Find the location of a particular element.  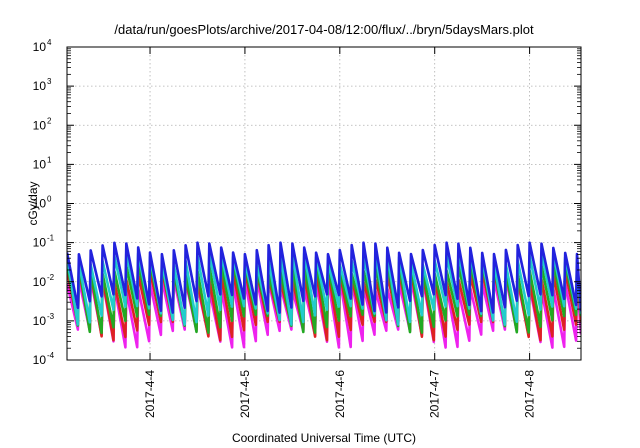

y-tick-exponent: -1 is located at coordinates (51, 238).